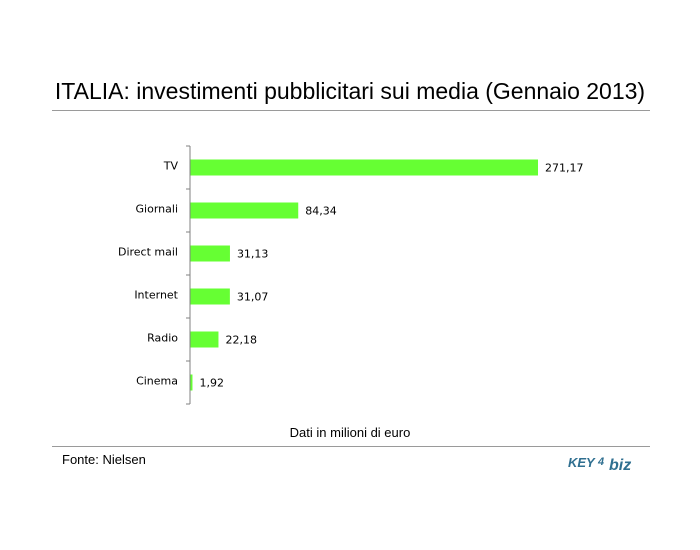 This screenshot has width=700, height=550. I want to click on value-label: 1,92, so click(211, 383).